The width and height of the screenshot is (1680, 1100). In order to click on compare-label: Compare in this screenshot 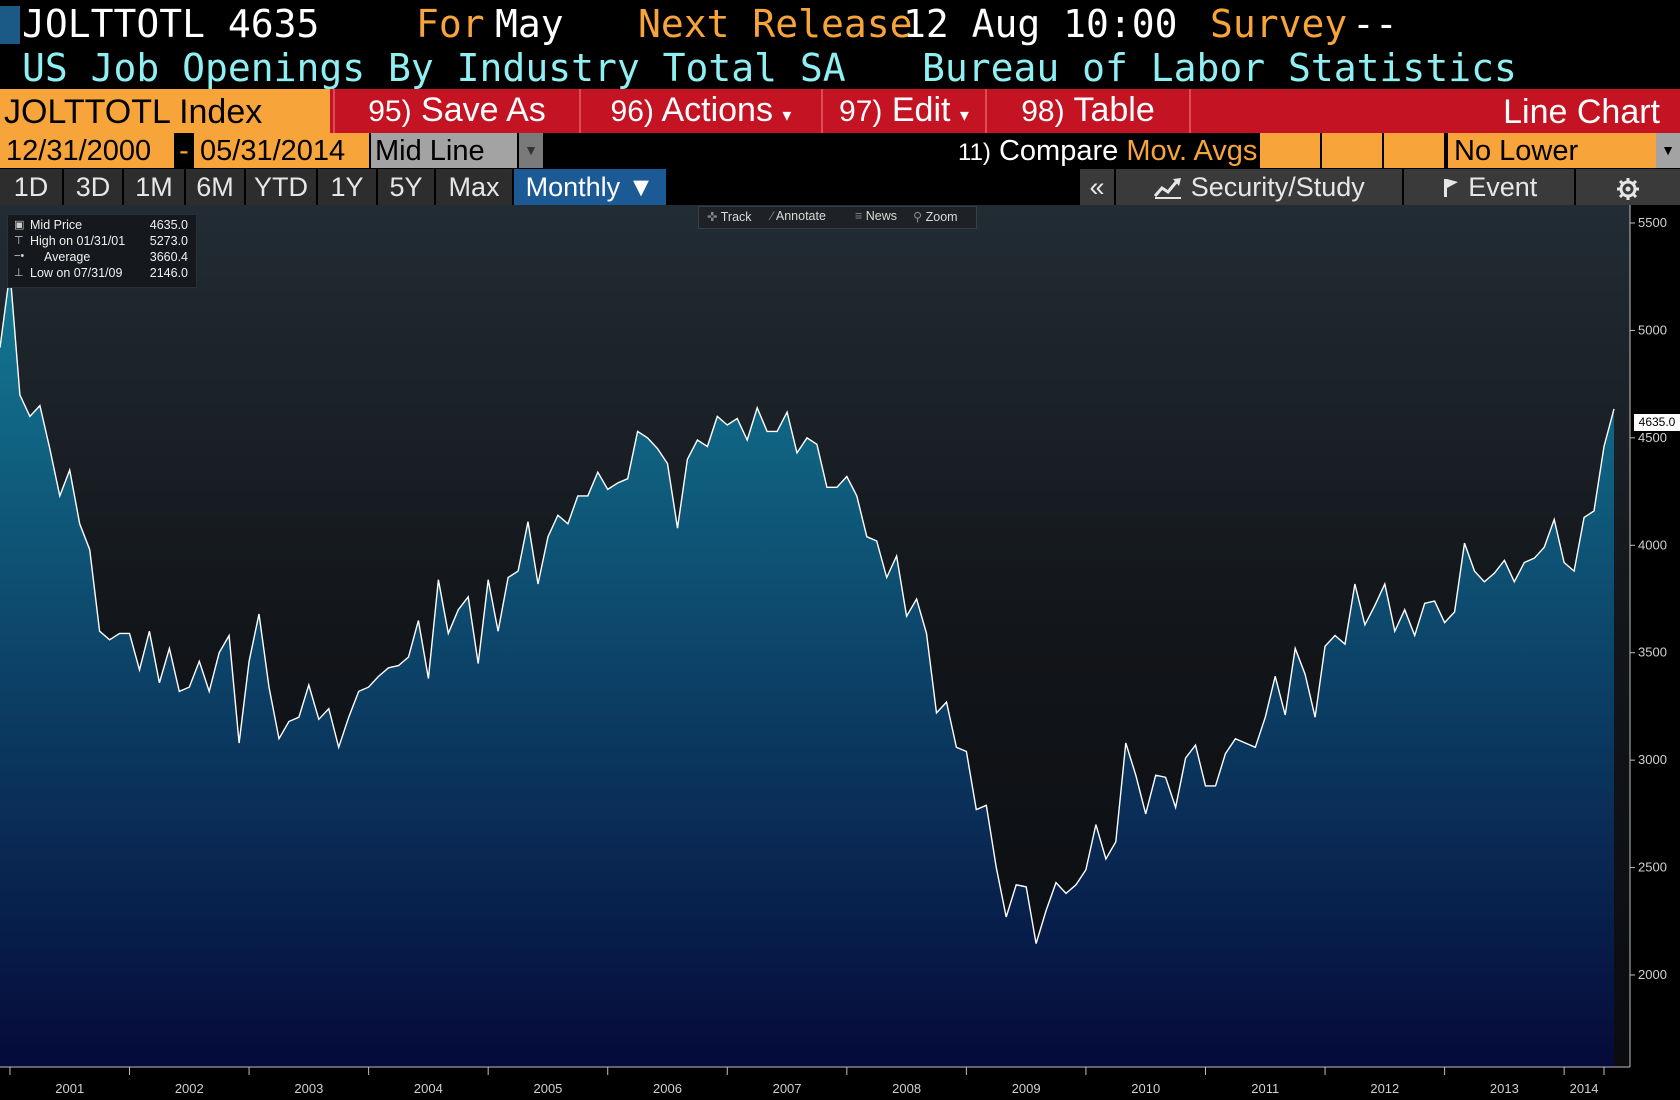, I will do `click(1058, 151)`.